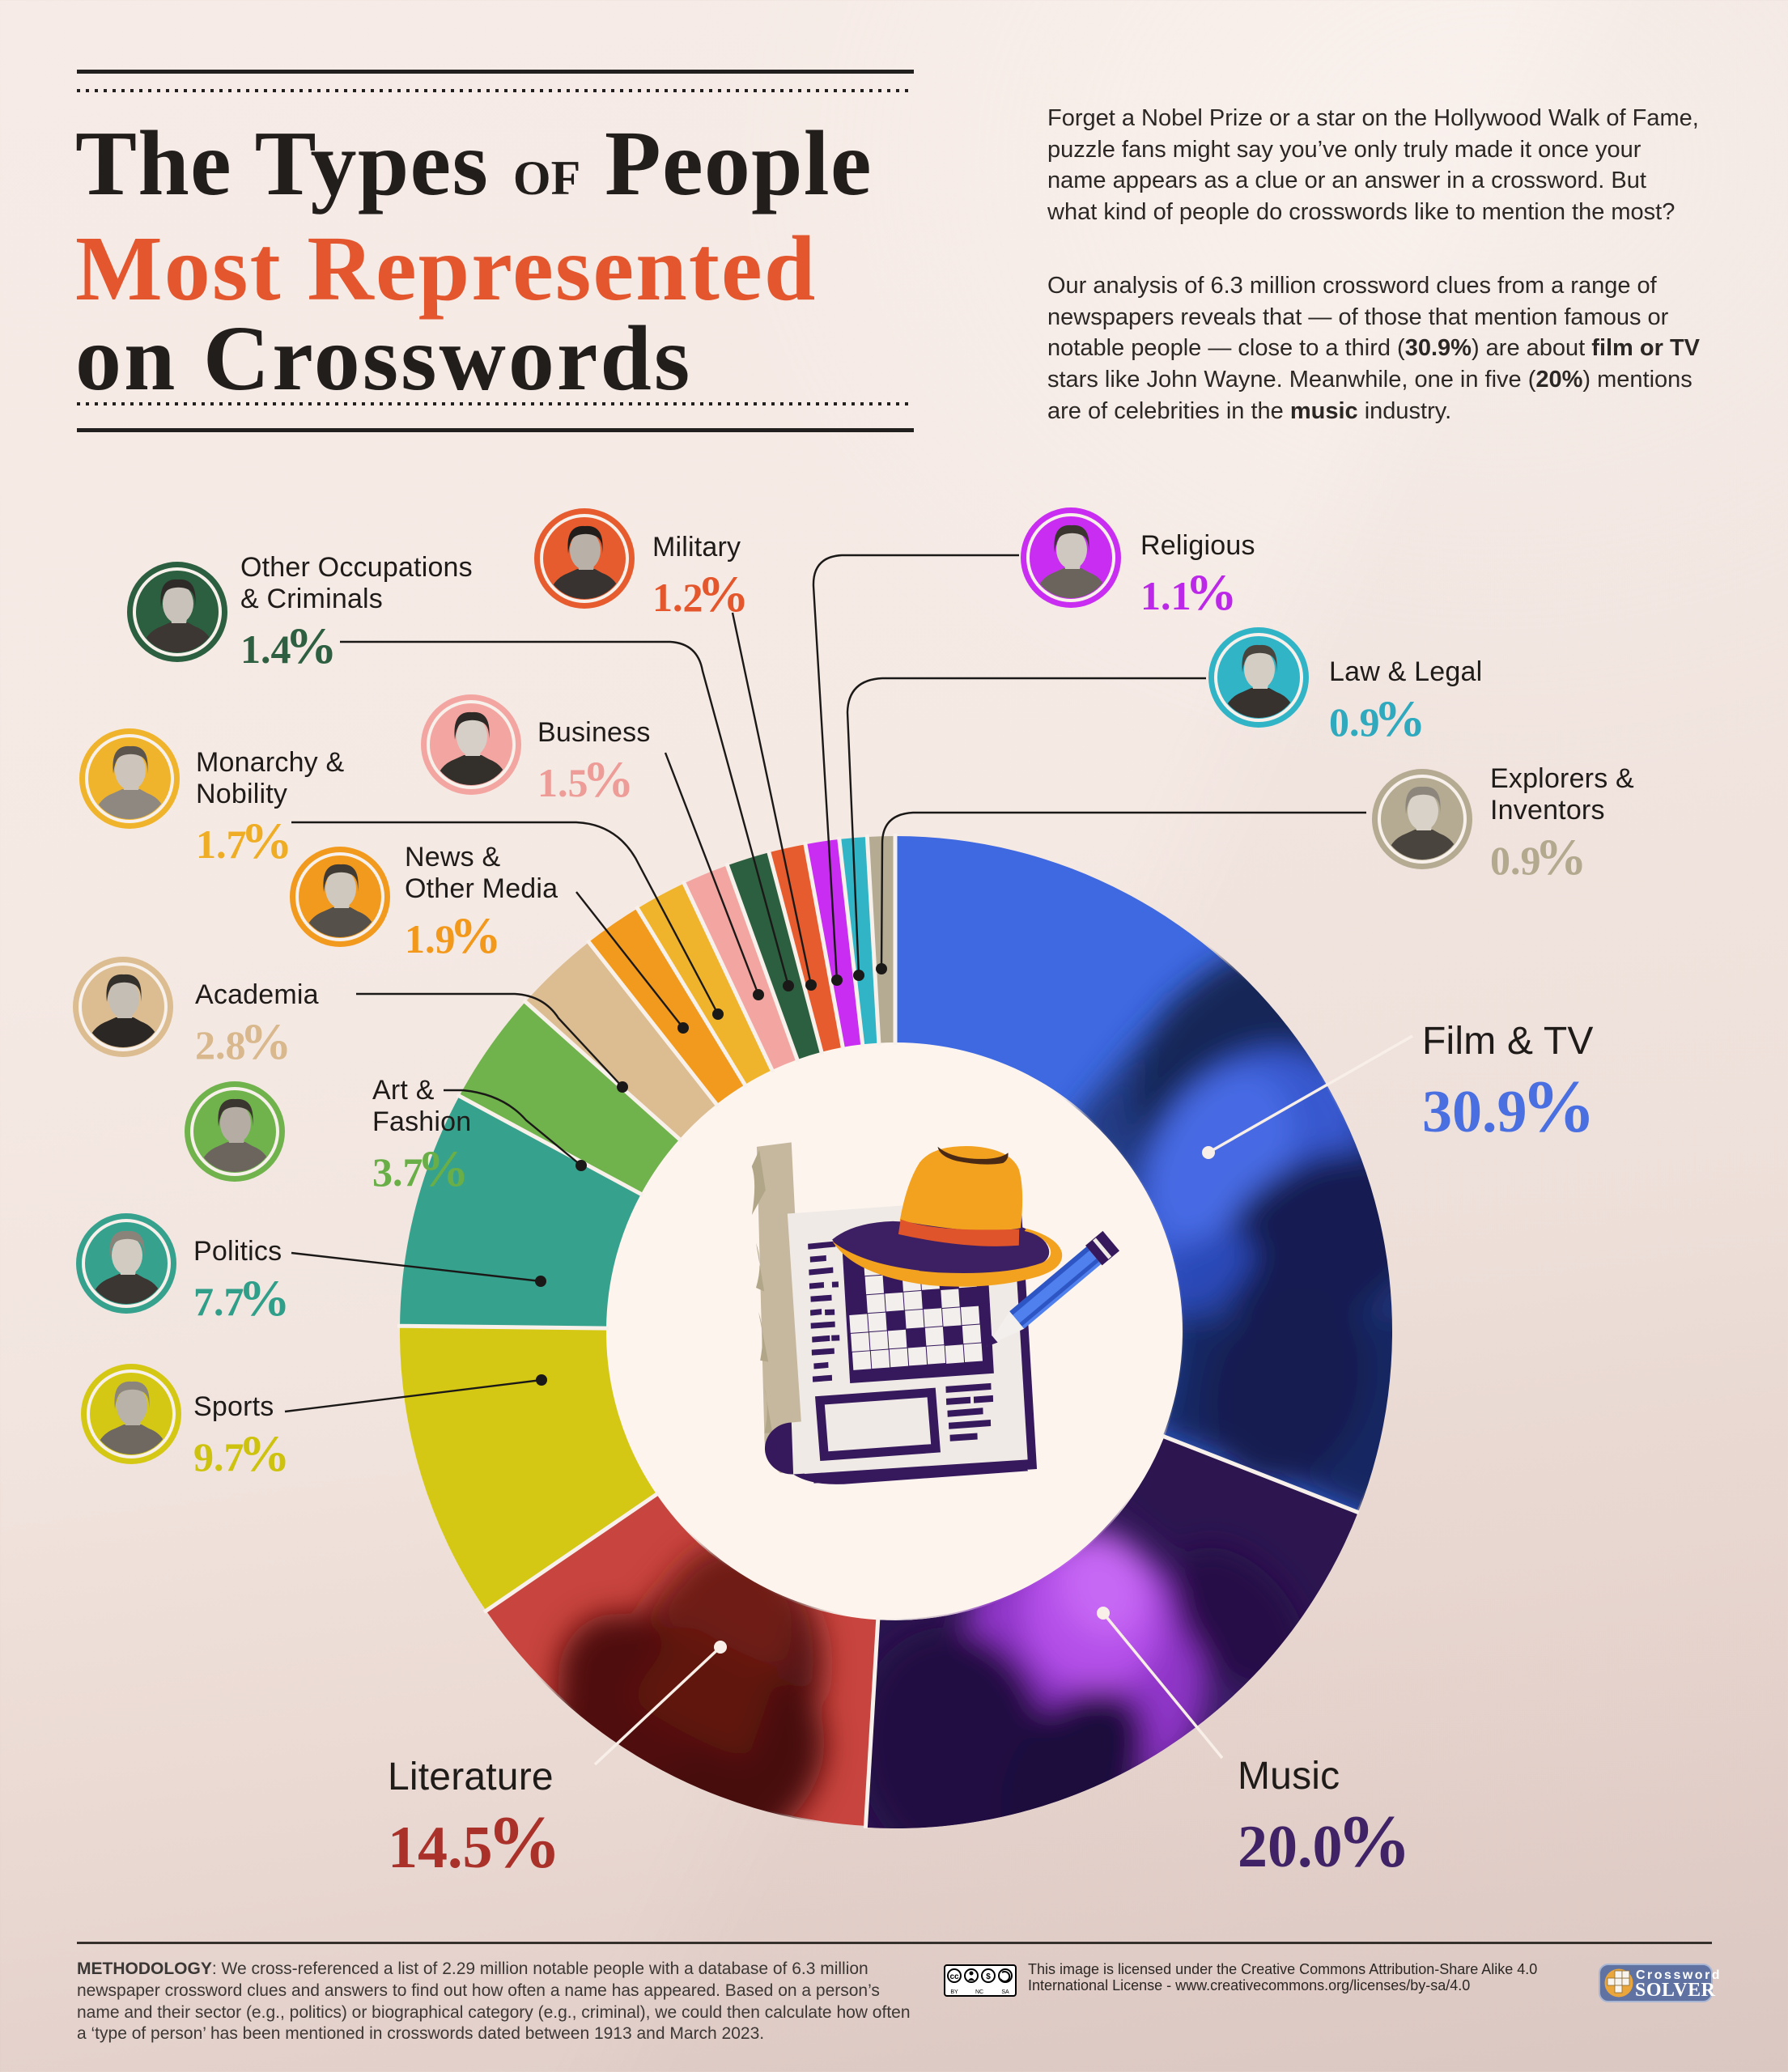 The image size is (1788, 2072). What do you see at coordinates (979, 1992) in the screenshot?
I see `svg-text: NC` at bounding box center [979, 1992].